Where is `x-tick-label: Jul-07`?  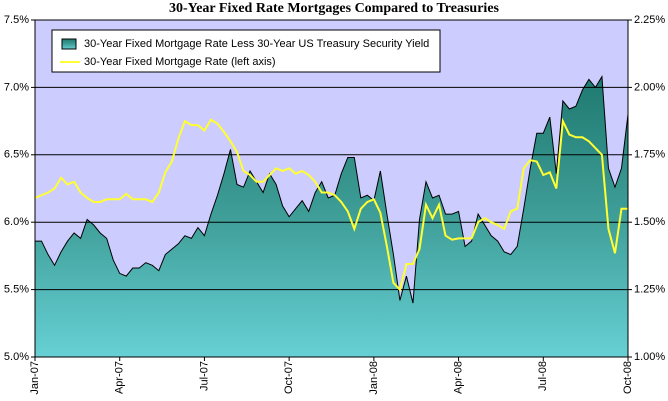 x-tick-label: Jul-07 is located at coordinates (204, 376).